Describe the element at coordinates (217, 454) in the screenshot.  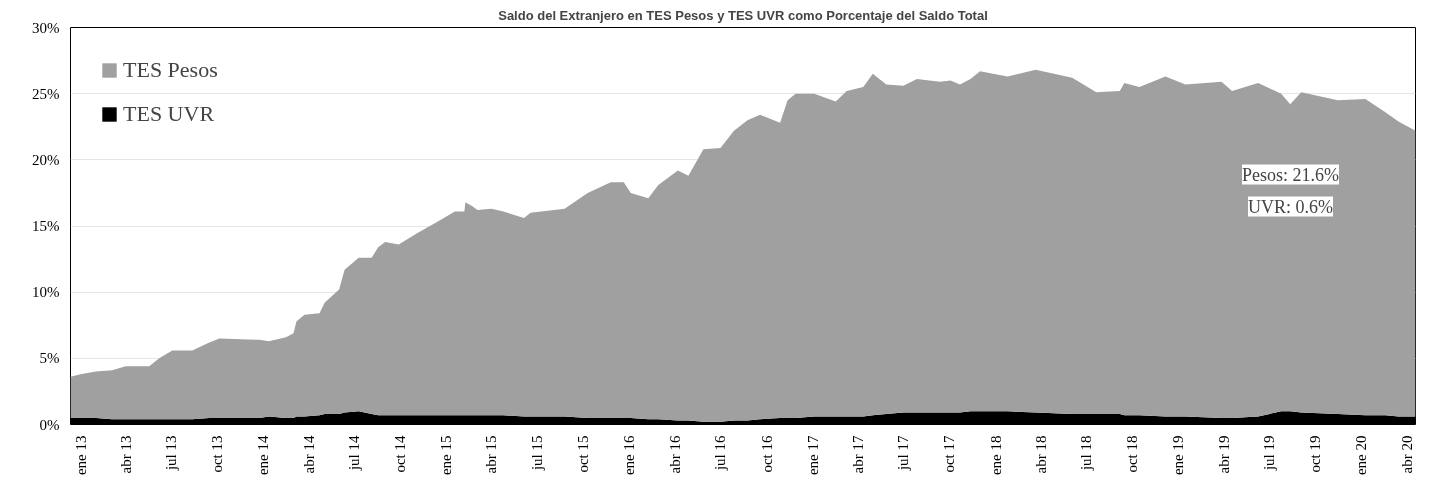
I see `x-tick-label: oct 13` at that location.